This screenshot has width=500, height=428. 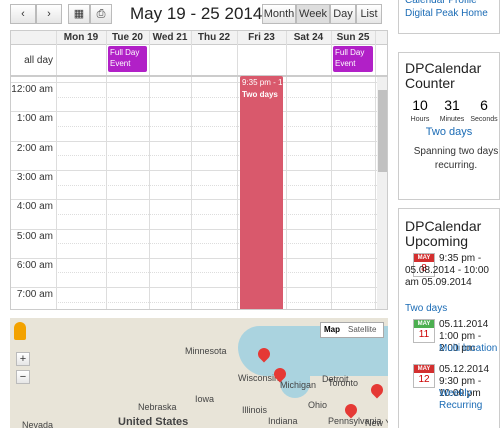 What do you see at coordinates (484, 105) in the screenshot?
I see `counter-value: 6` at bounding box center [484, 105].